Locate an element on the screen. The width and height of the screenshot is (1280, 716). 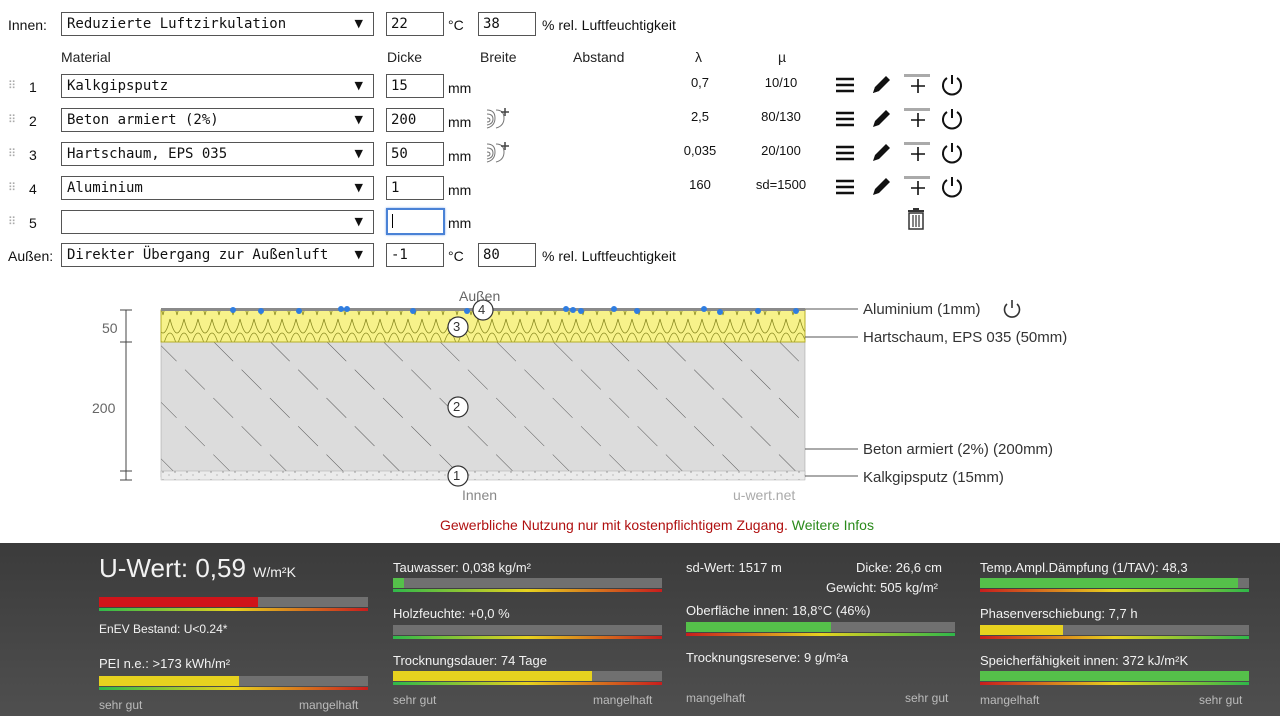
layer-lambda: 2,5 is located at coordinates (700, 116).